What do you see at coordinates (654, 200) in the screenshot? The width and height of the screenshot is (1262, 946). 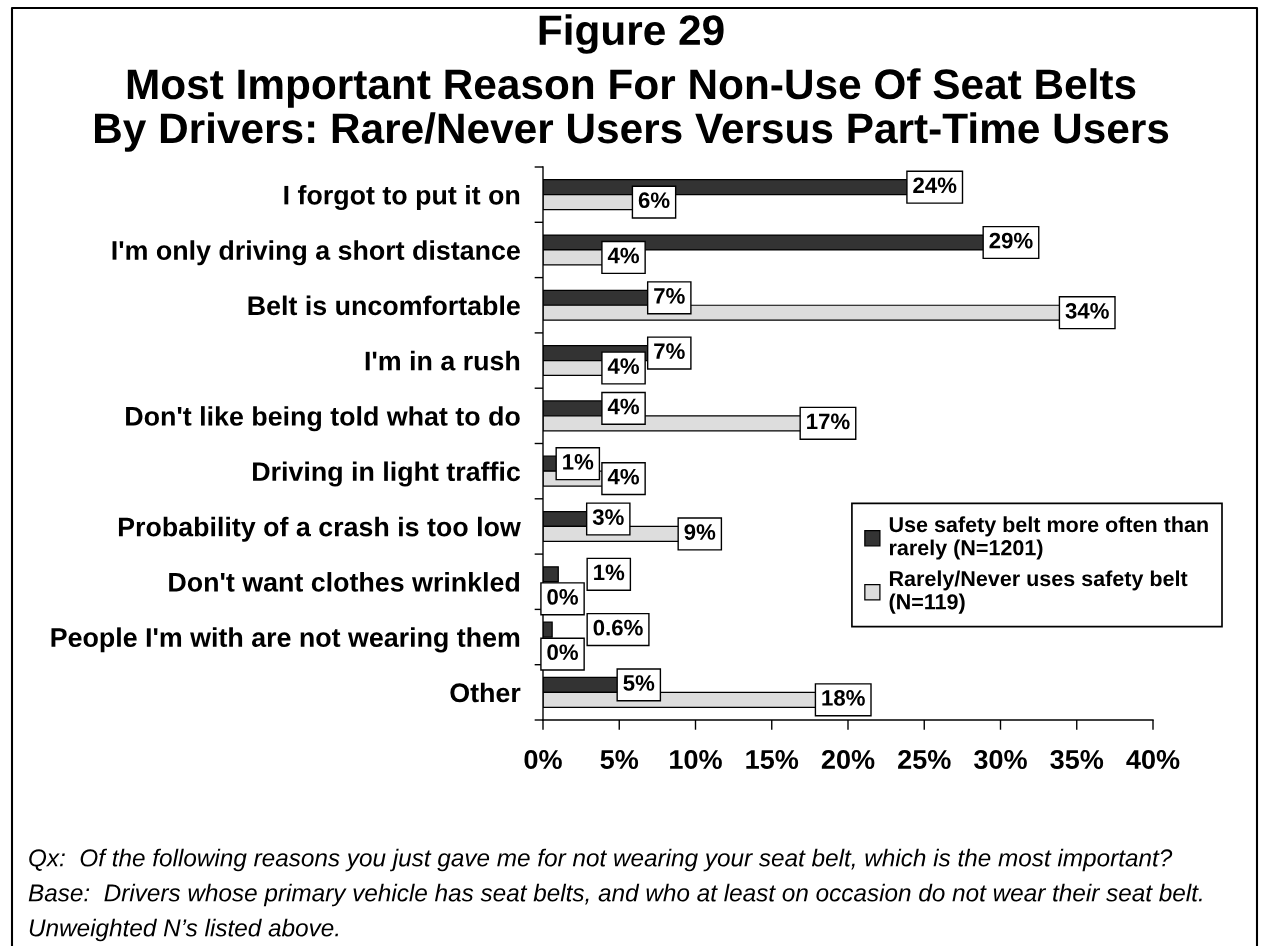 I see `data-label: 6%` at bounding box center [654, 200].